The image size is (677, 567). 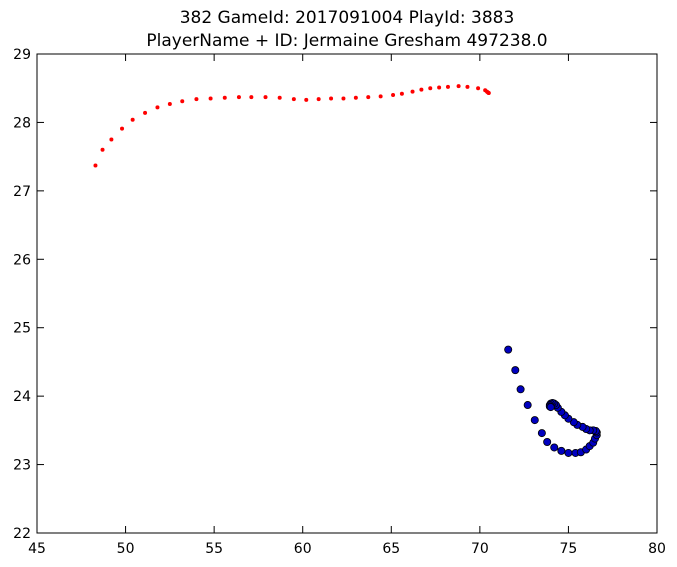 I want to click on x-tick-label-2: 55, so click(x=214, y=549).